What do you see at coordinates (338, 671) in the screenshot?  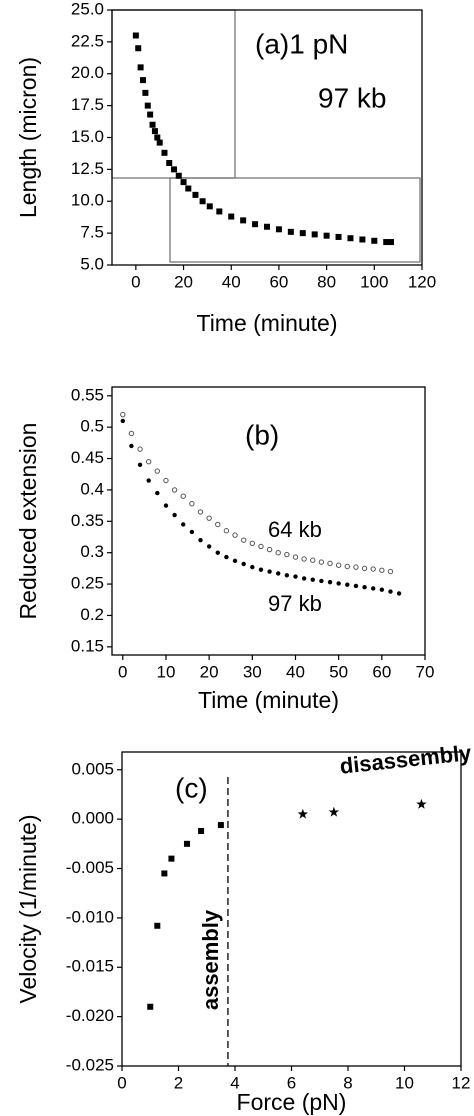 I see `x-tick-label: 50` at bounding box center [338, 671].